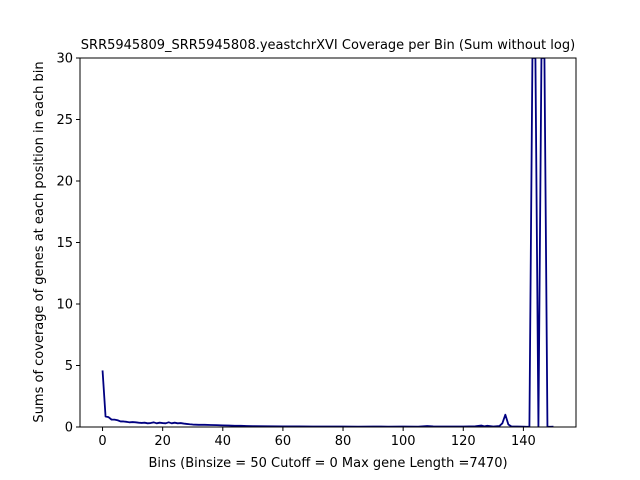 Image resolution: width=640 pixels, height=480 pixels. Describe the element at coordinates (463, 441) in the screenshot. I see `x-tick-label: 120` at that location.